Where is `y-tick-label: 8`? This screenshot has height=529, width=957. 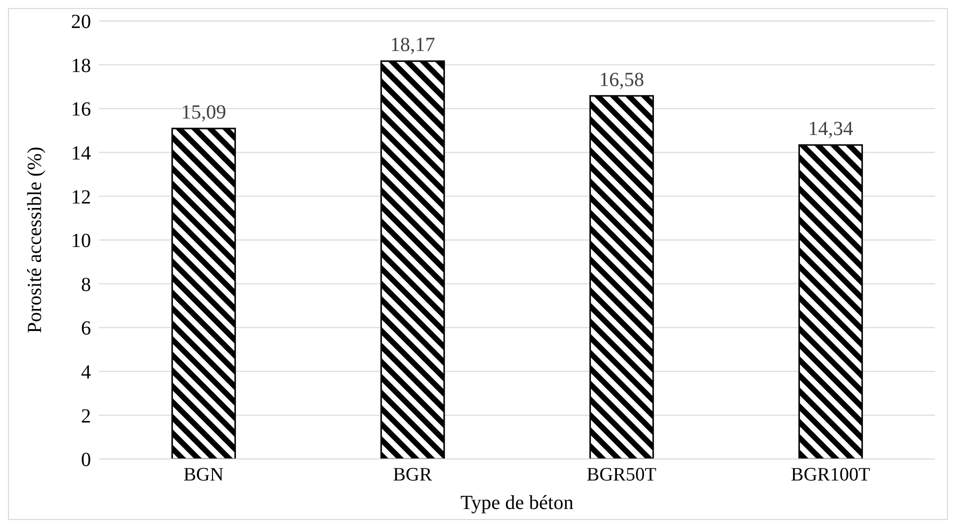 y-tick-label: 8 is located at coordinates (86, 285).